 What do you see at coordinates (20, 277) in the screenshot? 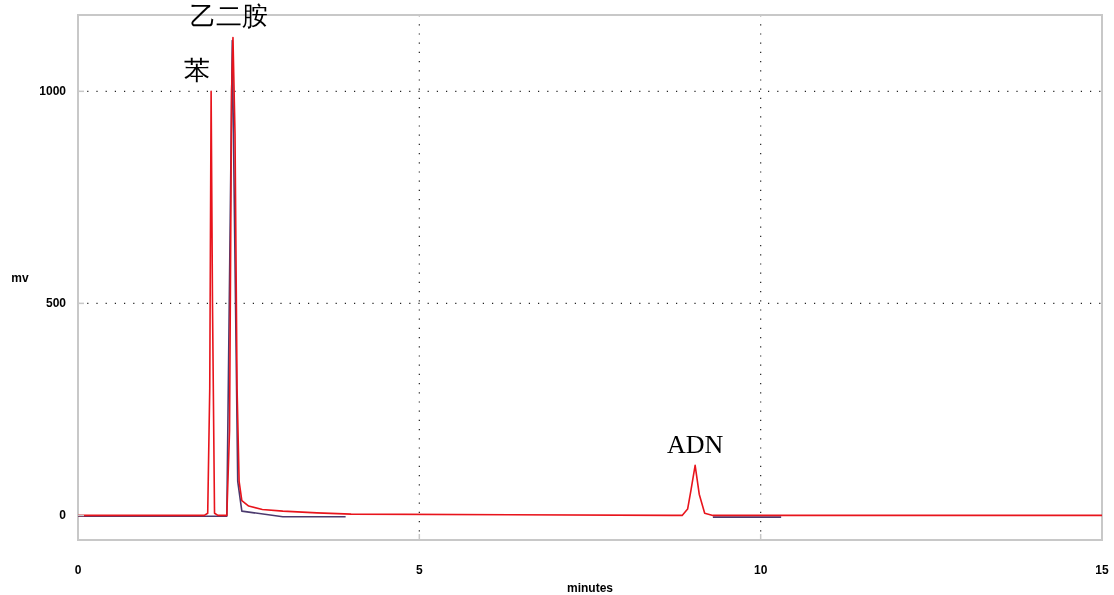
I see `y-axis-title: mv` at bounding box center [20, 277].